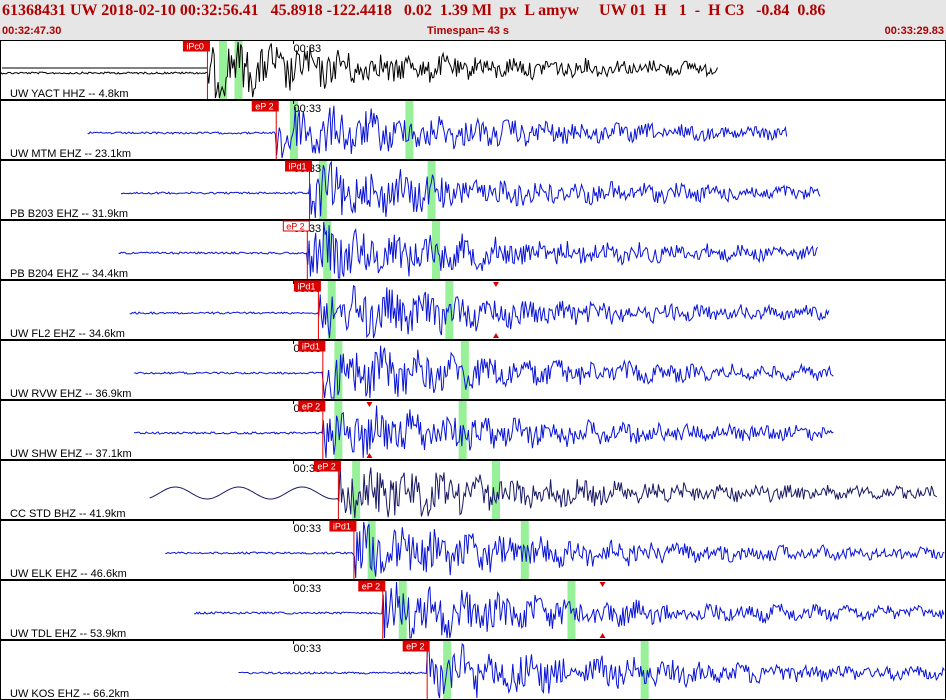  Describe the element at coordinates (69, 694) in the screenshot. I see `station-label: UW KOS EHZ -- 66.2km` at that location.